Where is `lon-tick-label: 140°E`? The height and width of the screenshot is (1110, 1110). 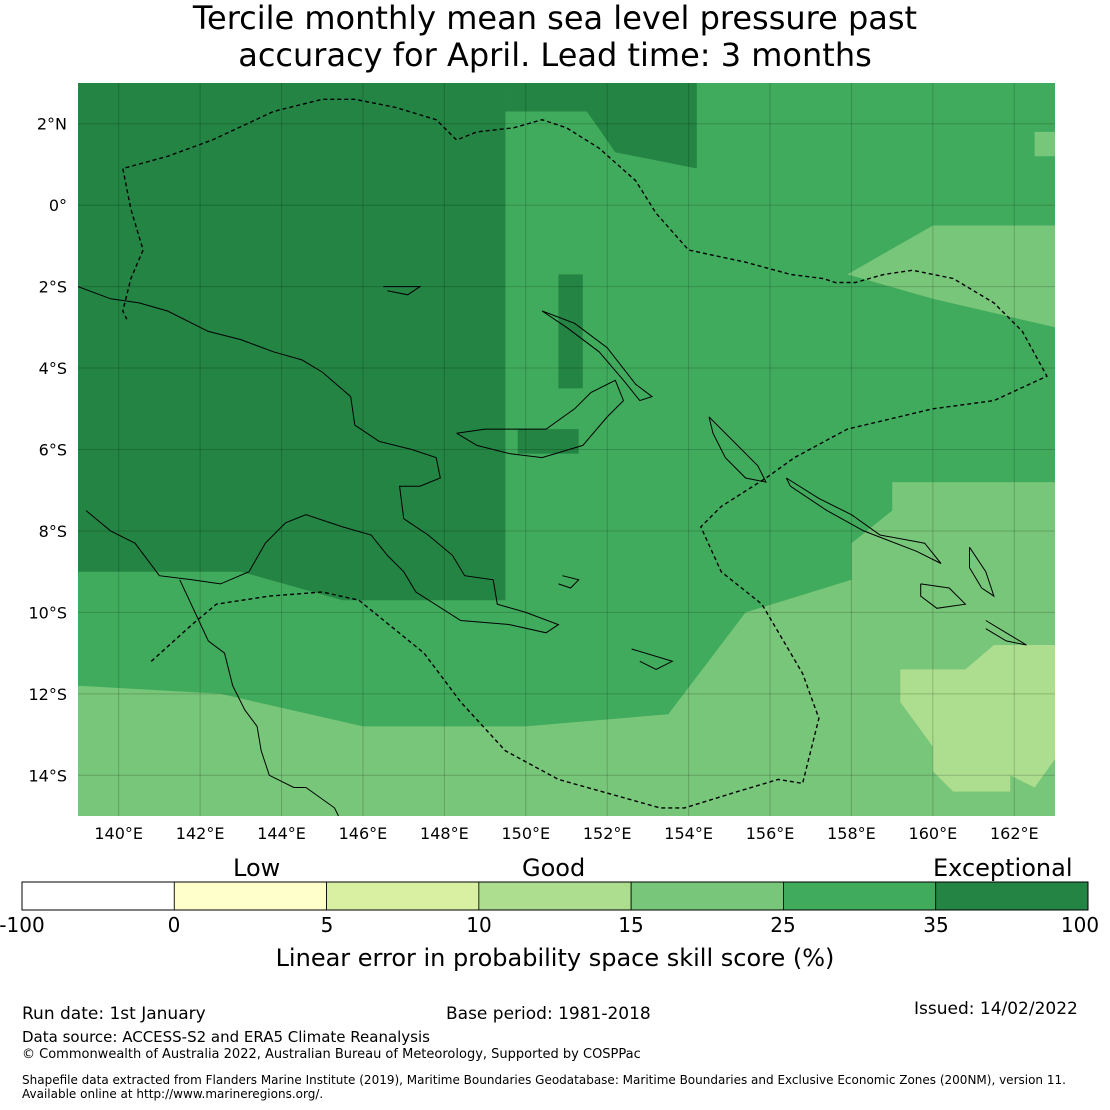
lon-tick-label: 140°E is located at coordinates (118, 833).